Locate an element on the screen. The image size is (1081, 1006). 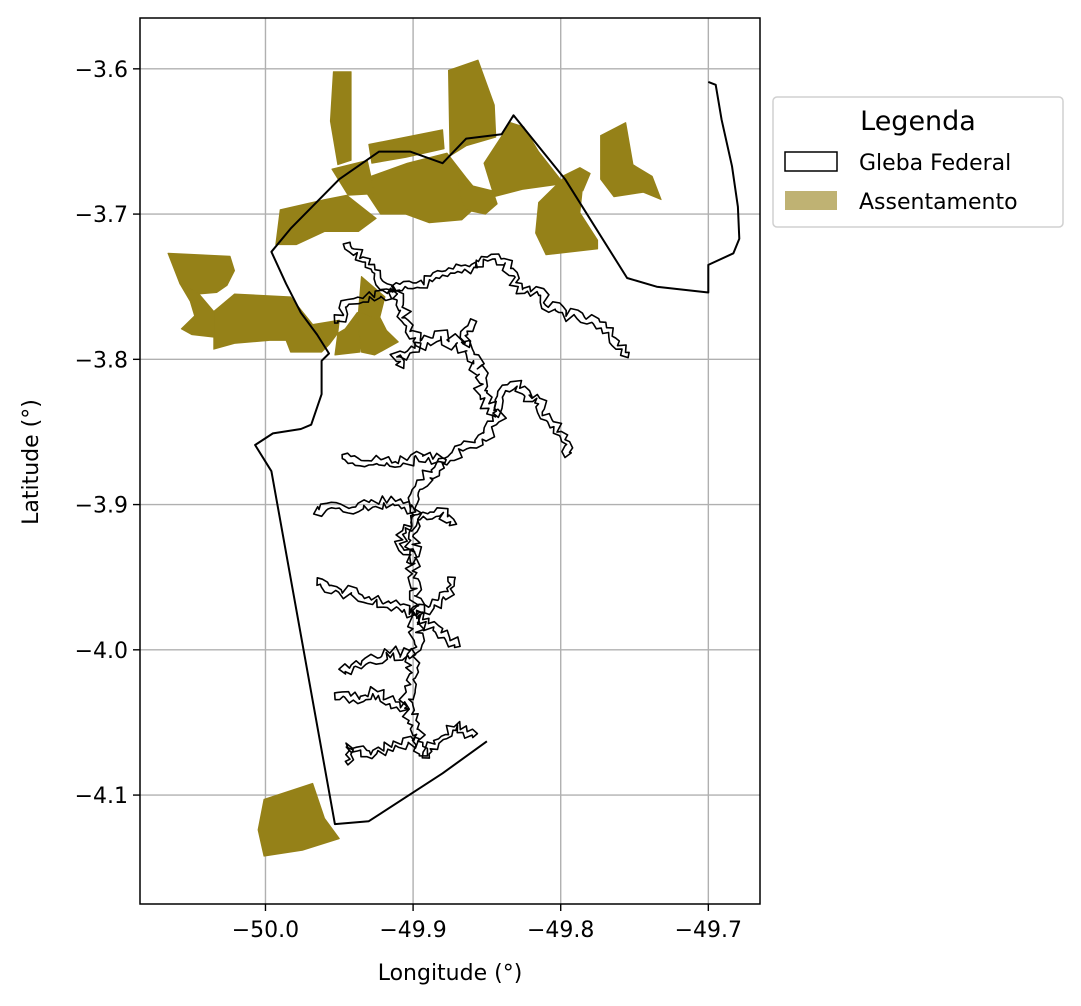
x-axis-ticks: −50.0 −49.9 −49.8 −49.7 is located at coordinates (487, 923).